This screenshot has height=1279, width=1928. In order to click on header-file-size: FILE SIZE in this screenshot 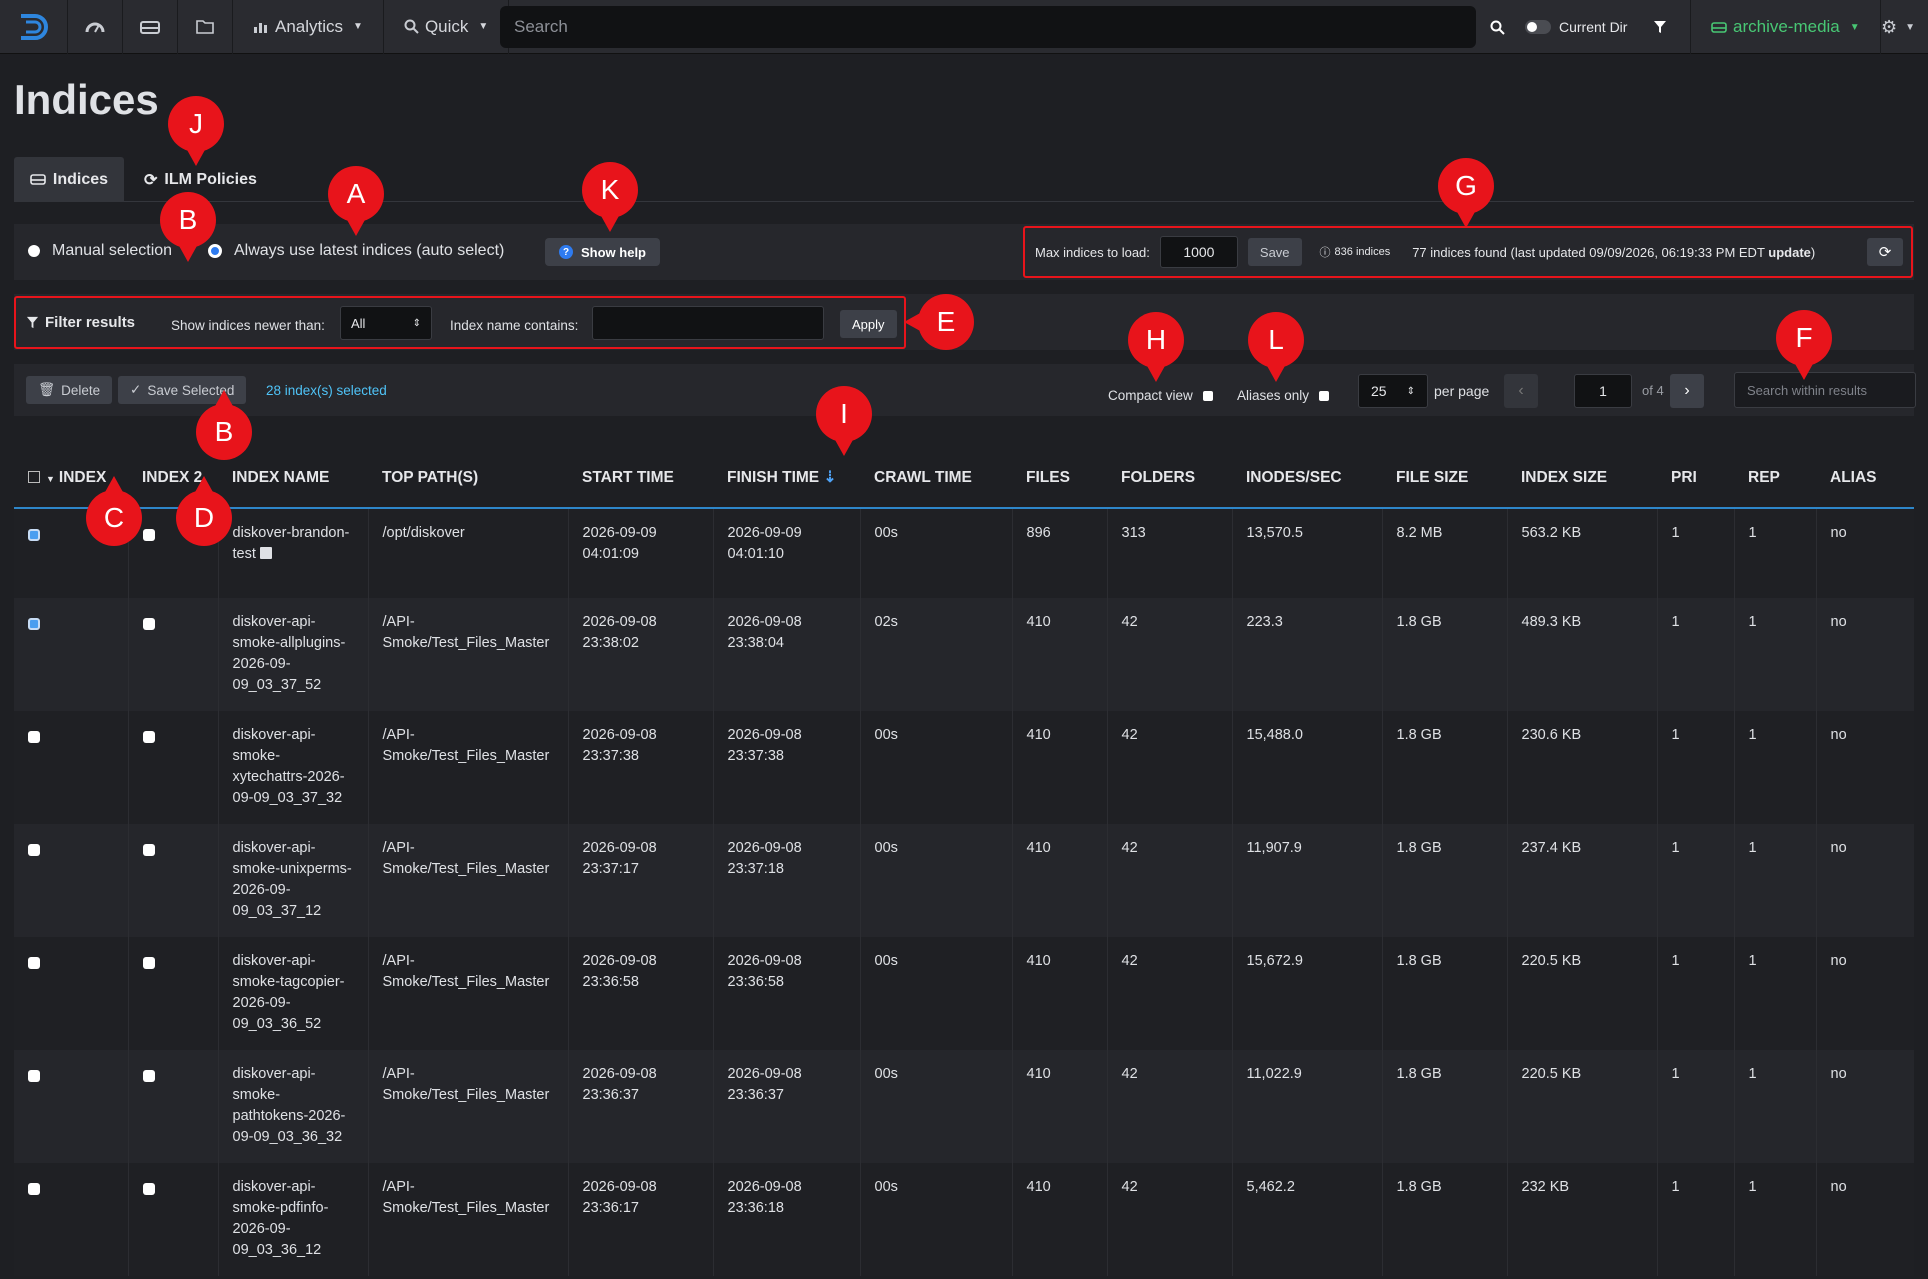, I will do `click(1444, 478)`.